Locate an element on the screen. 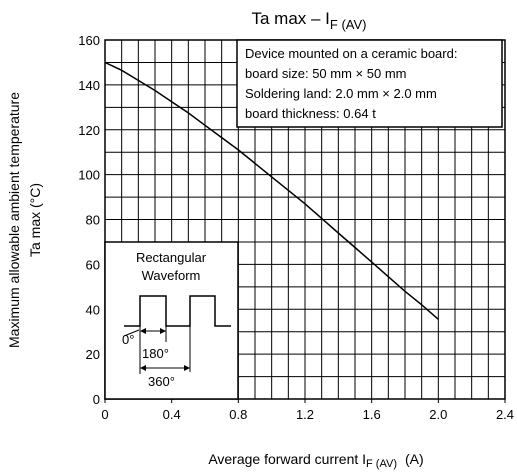  y-tick-label: 80 is located at coordinates (93, 220).